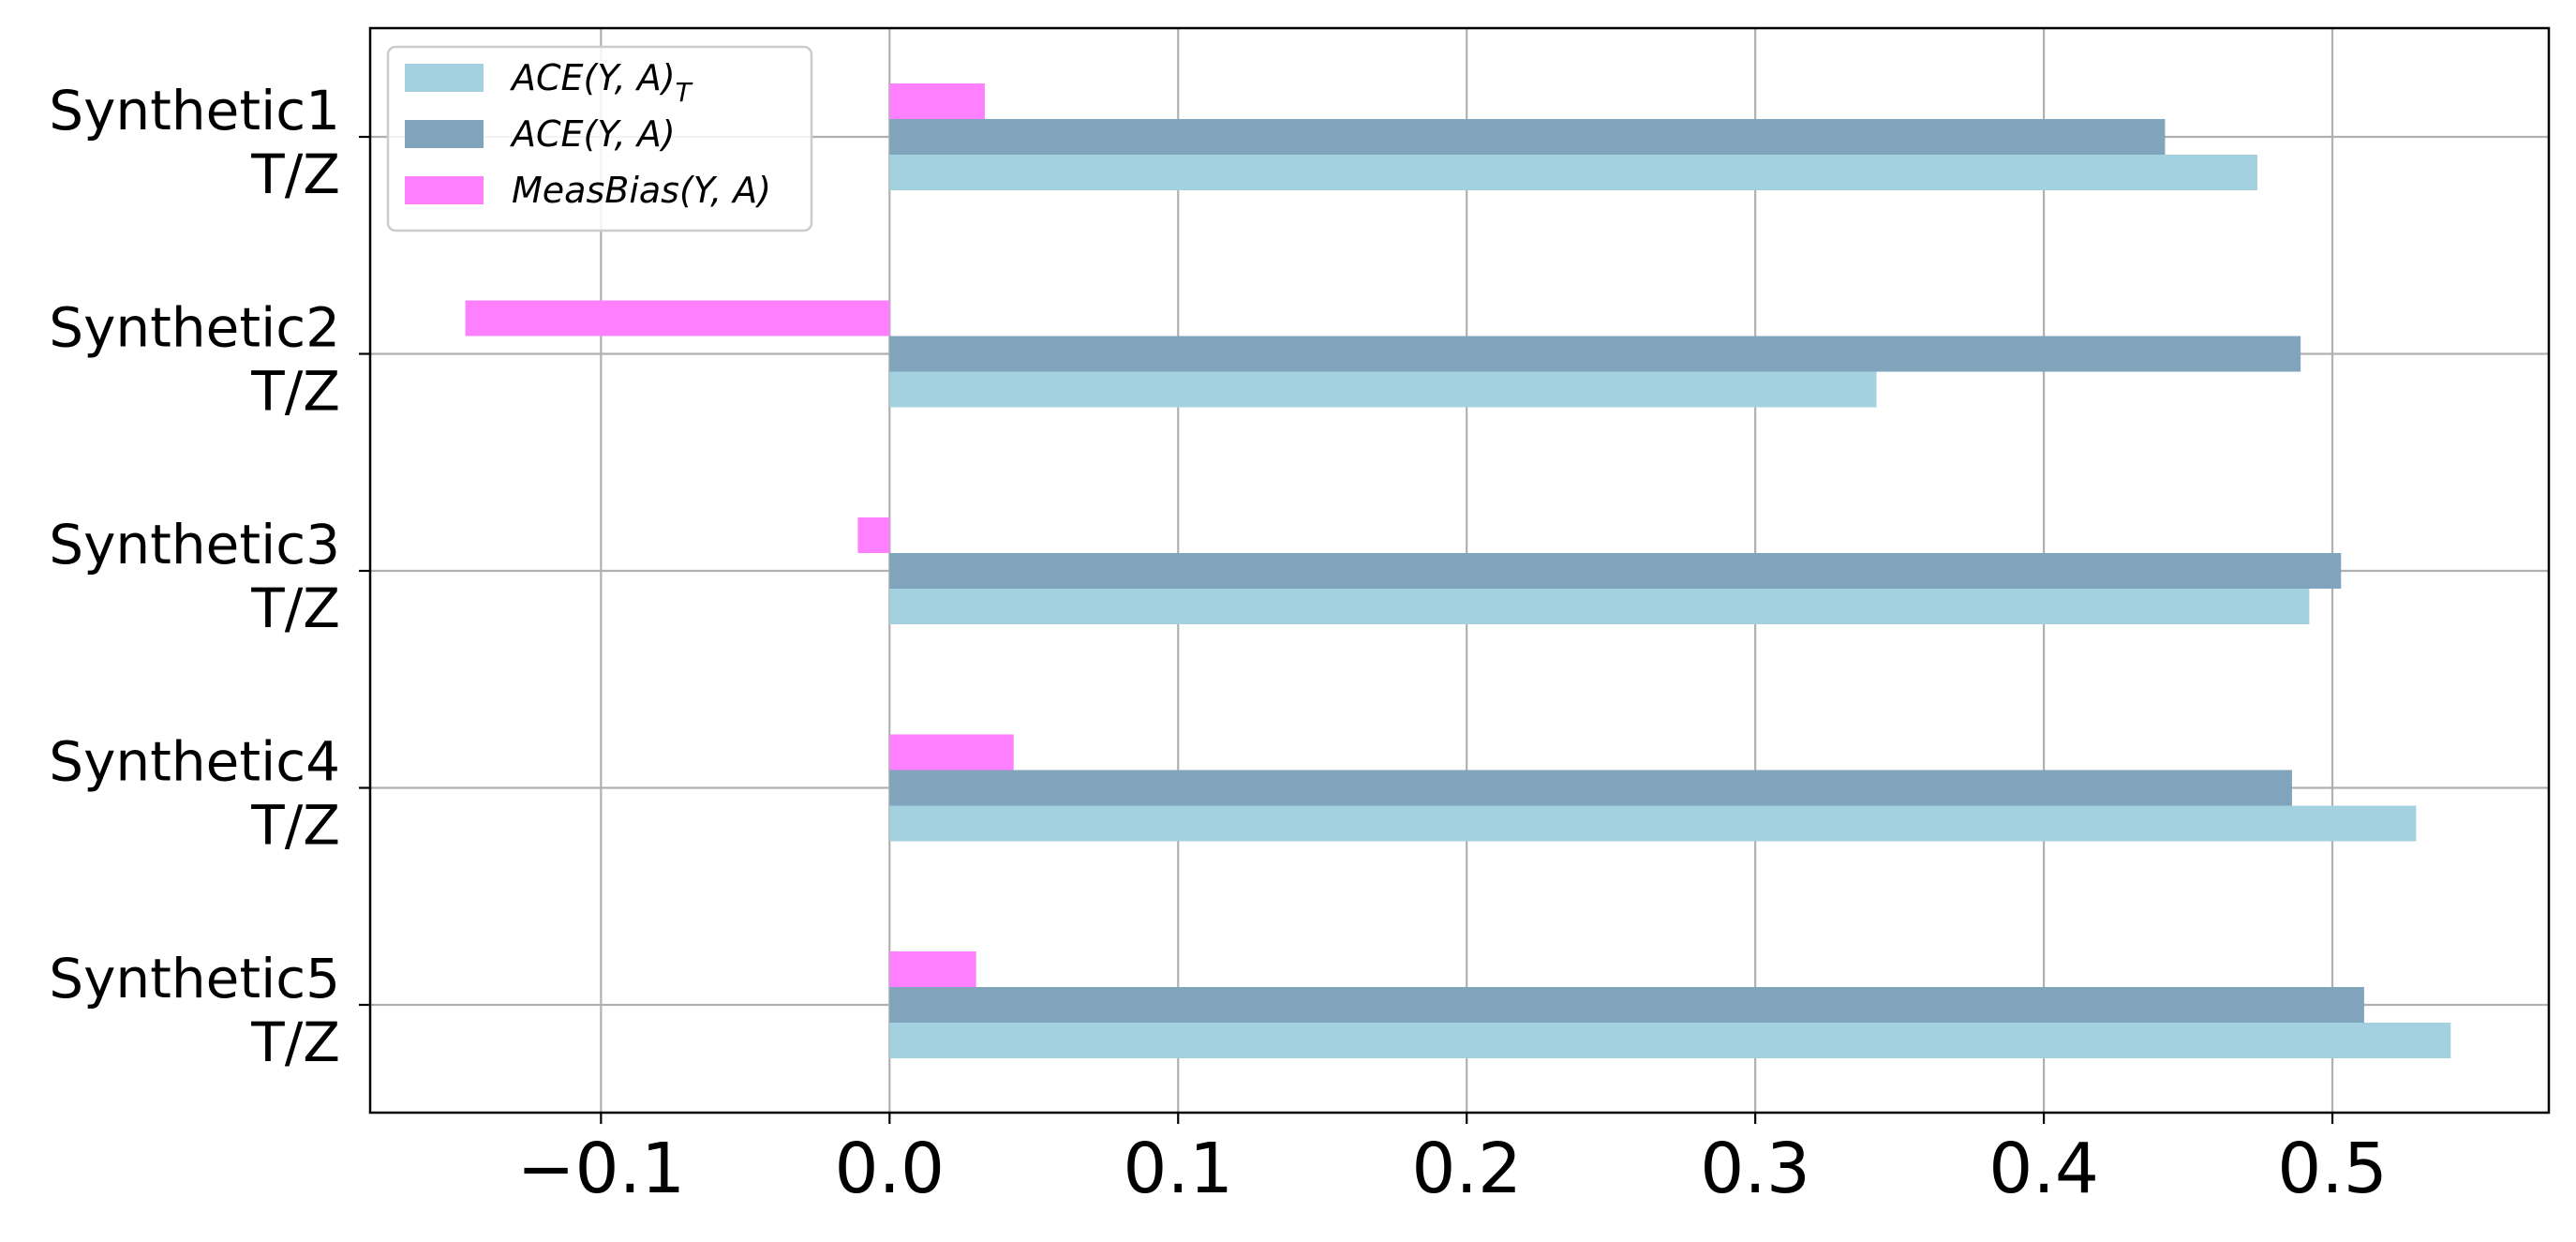 This screenshot has height=1242, width=2576. Describe the element at coordinates (889, 1169) in the screenshot. I see `x-tick-label: 0.0` at that location.